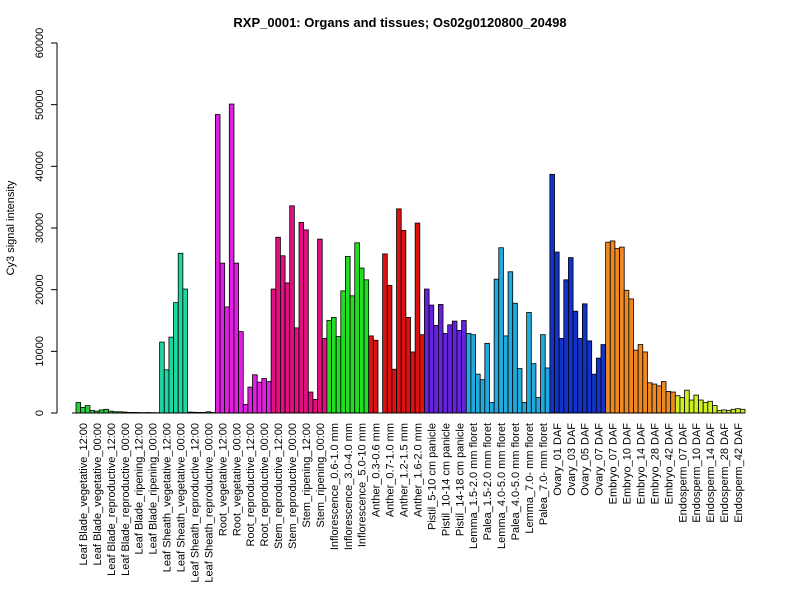 The width and height of the screenshot is (800, 600). I want to click on x-tick-label: Leaf Sheath_reproductive_00:00, so click(209, 503).